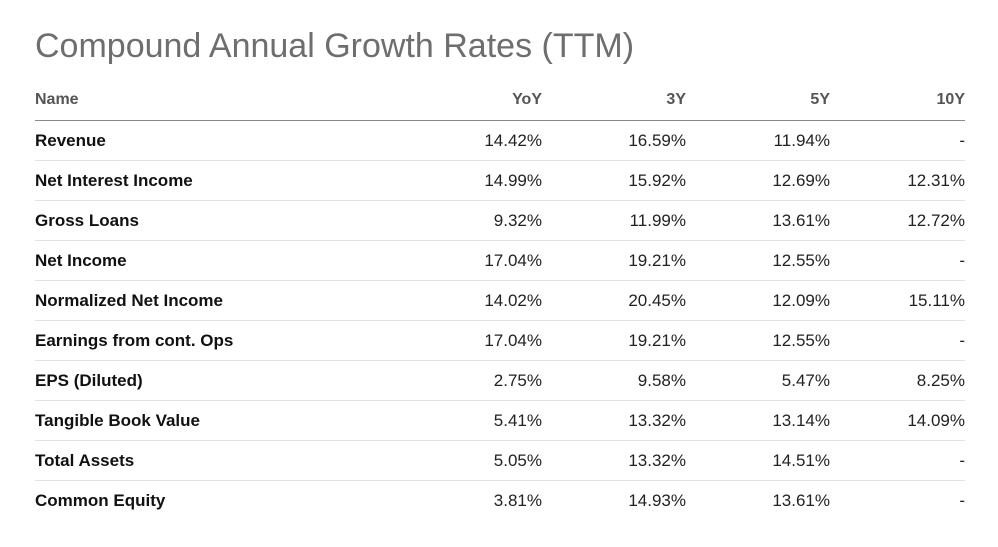 This screenshot has height=547, width=998. I want to click on row-name: Normalized Net Income, so click(216, 300).